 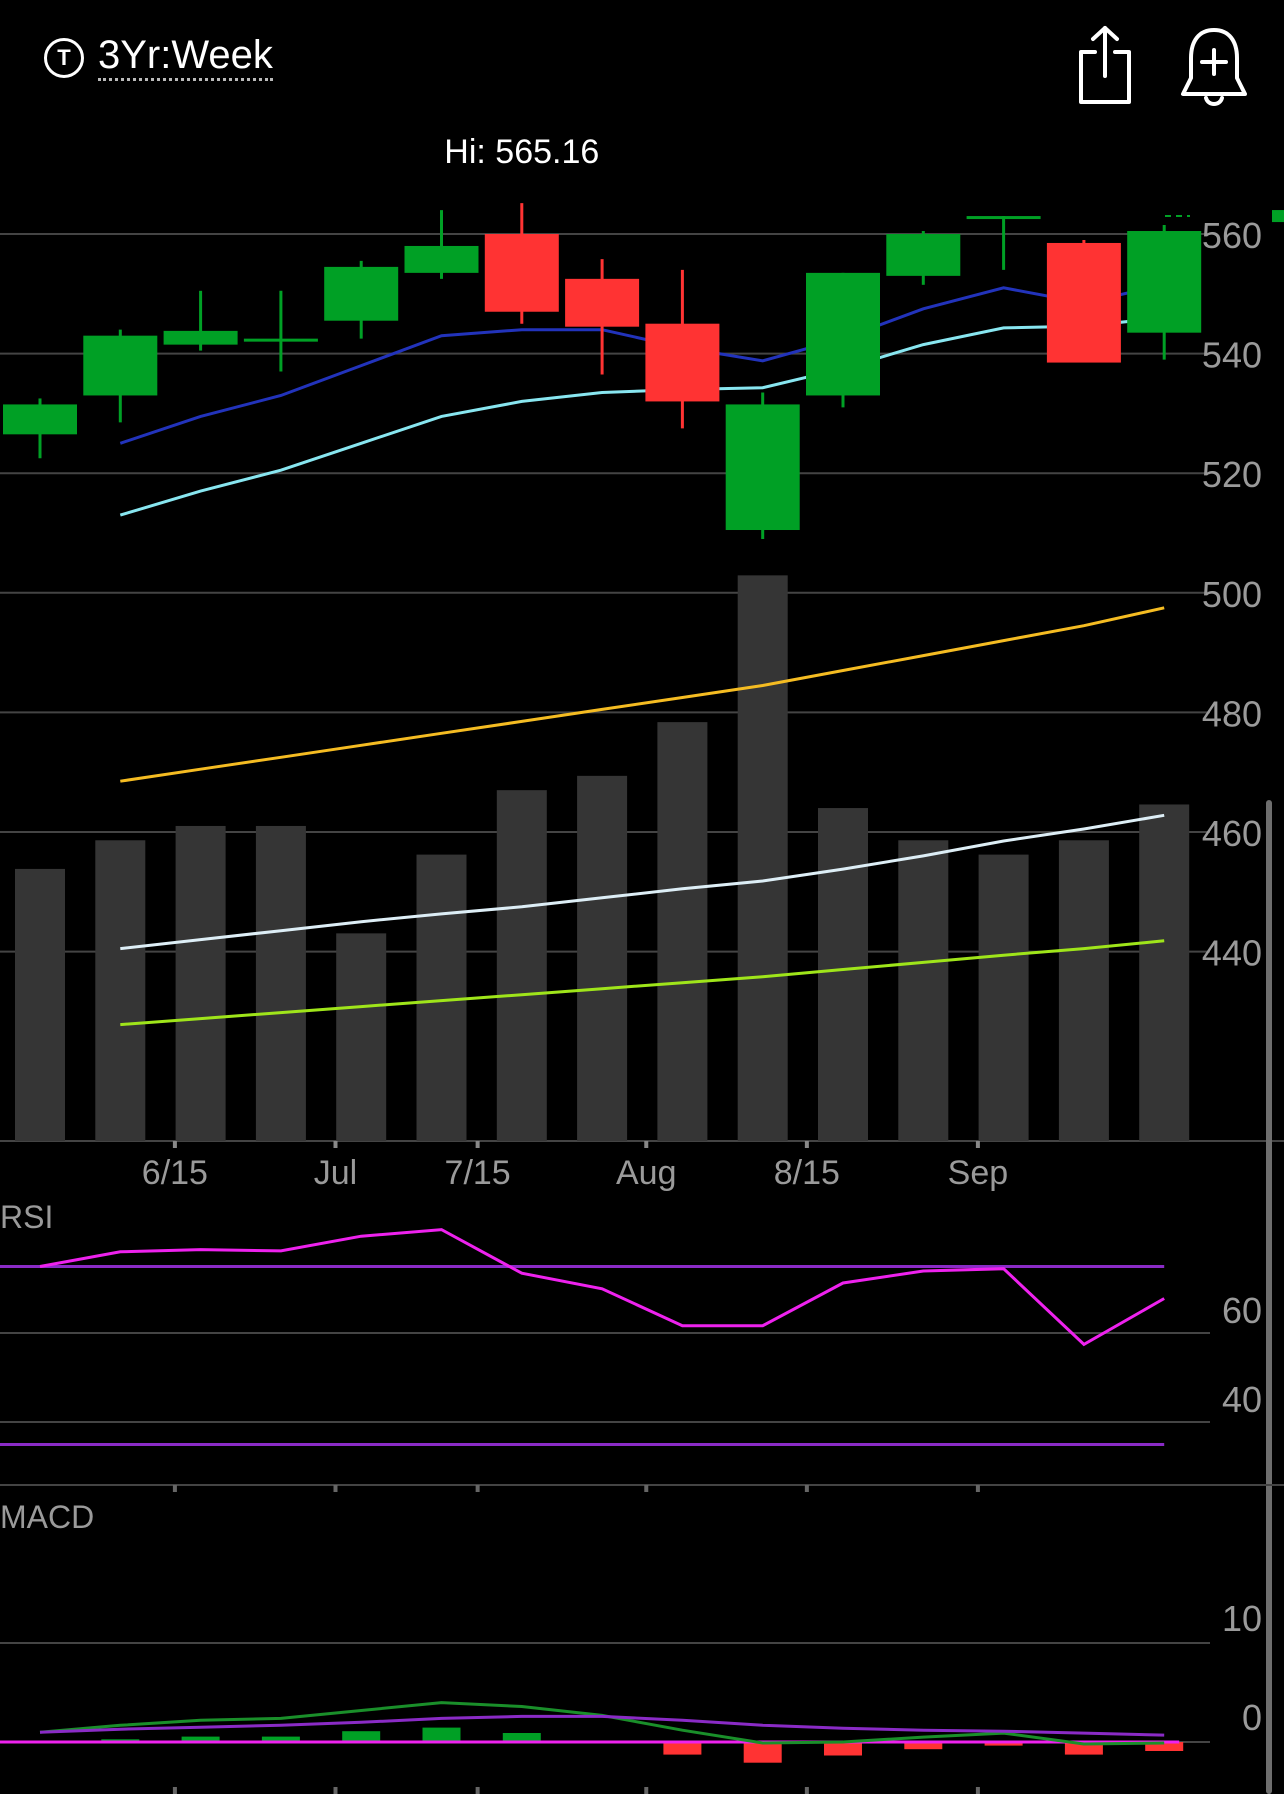 What do you see at coordinates (602, 1287) in the screenshot?
I see `rsi-line` at bounding box center [602, 1287].